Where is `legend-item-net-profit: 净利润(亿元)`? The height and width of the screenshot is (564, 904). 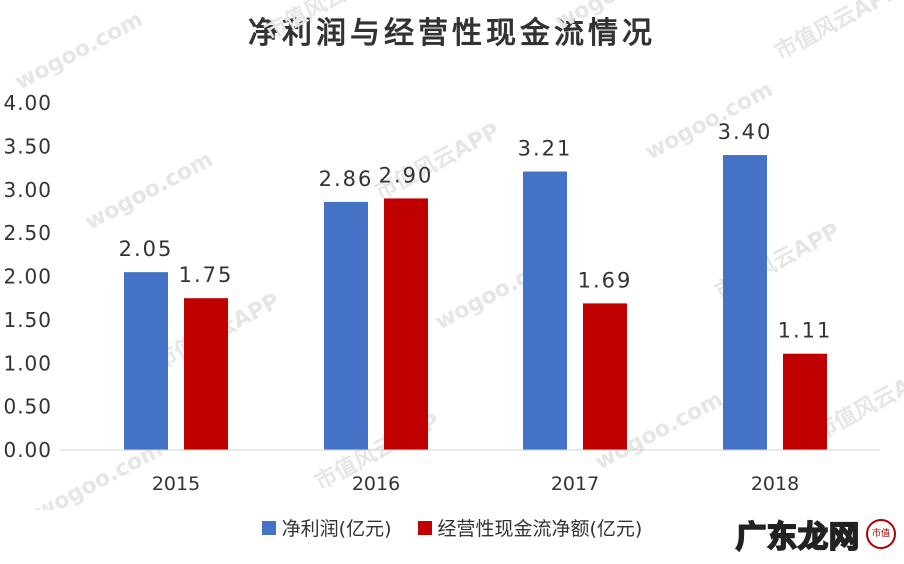
legend-item-net-profit: 净利润(亿元) is located at coordinates (326, 527).